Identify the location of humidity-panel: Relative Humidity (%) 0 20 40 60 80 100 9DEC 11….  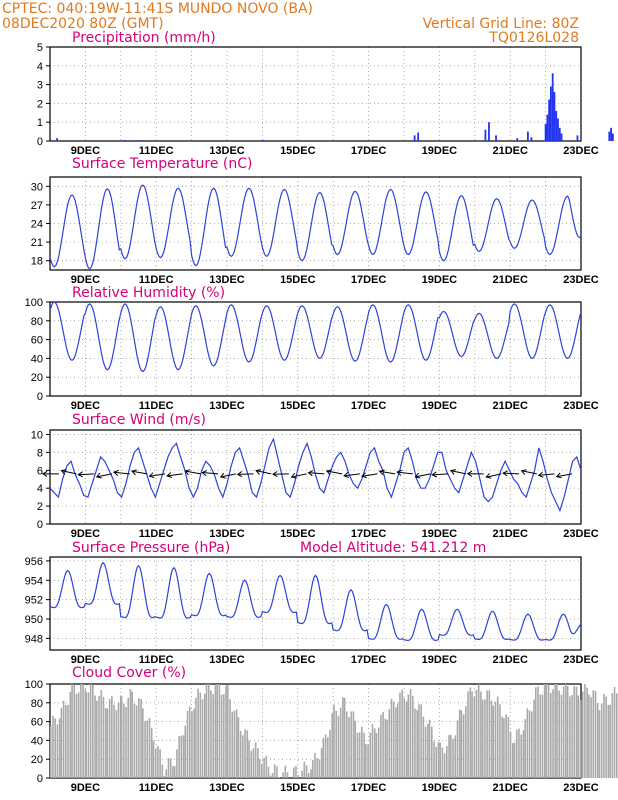
(312, 348).